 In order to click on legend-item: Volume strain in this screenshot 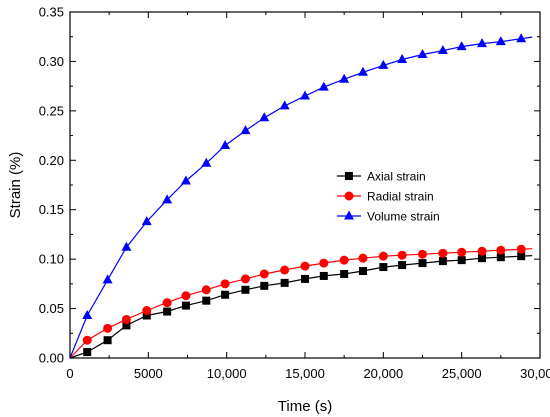, I will do `click(388, 217)`.